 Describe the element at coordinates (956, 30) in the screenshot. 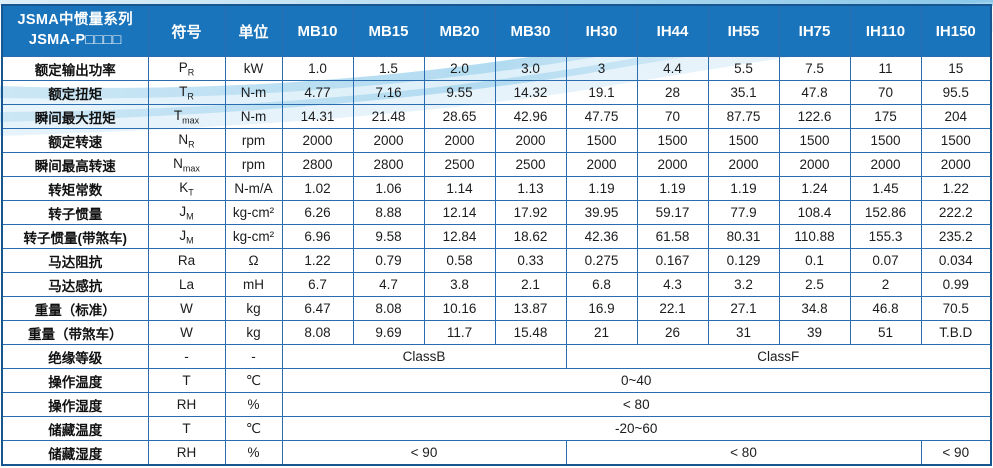

I see `column-header-ih150: IH150` at that location.